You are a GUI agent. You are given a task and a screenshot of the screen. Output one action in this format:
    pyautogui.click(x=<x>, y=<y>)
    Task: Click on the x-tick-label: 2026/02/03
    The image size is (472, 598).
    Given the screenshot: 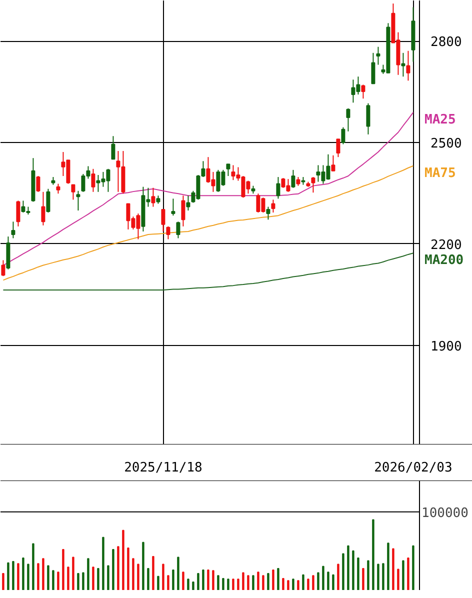 What is the action you would take?
    pyautogui.click(x=413, y=468)
    